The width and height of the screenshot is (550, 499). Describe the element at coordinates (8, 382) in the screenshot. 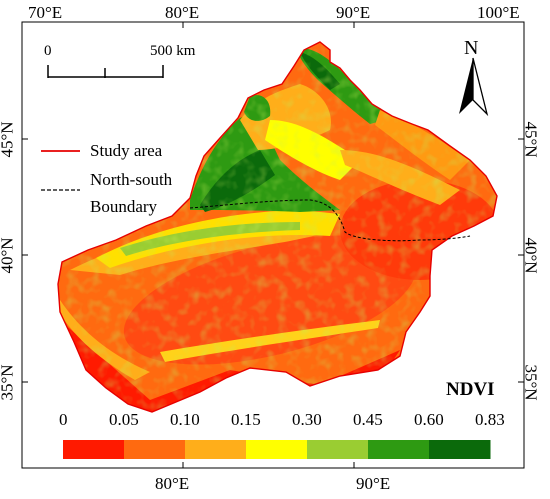

I see `left-label-35n: 35°N` at that location.